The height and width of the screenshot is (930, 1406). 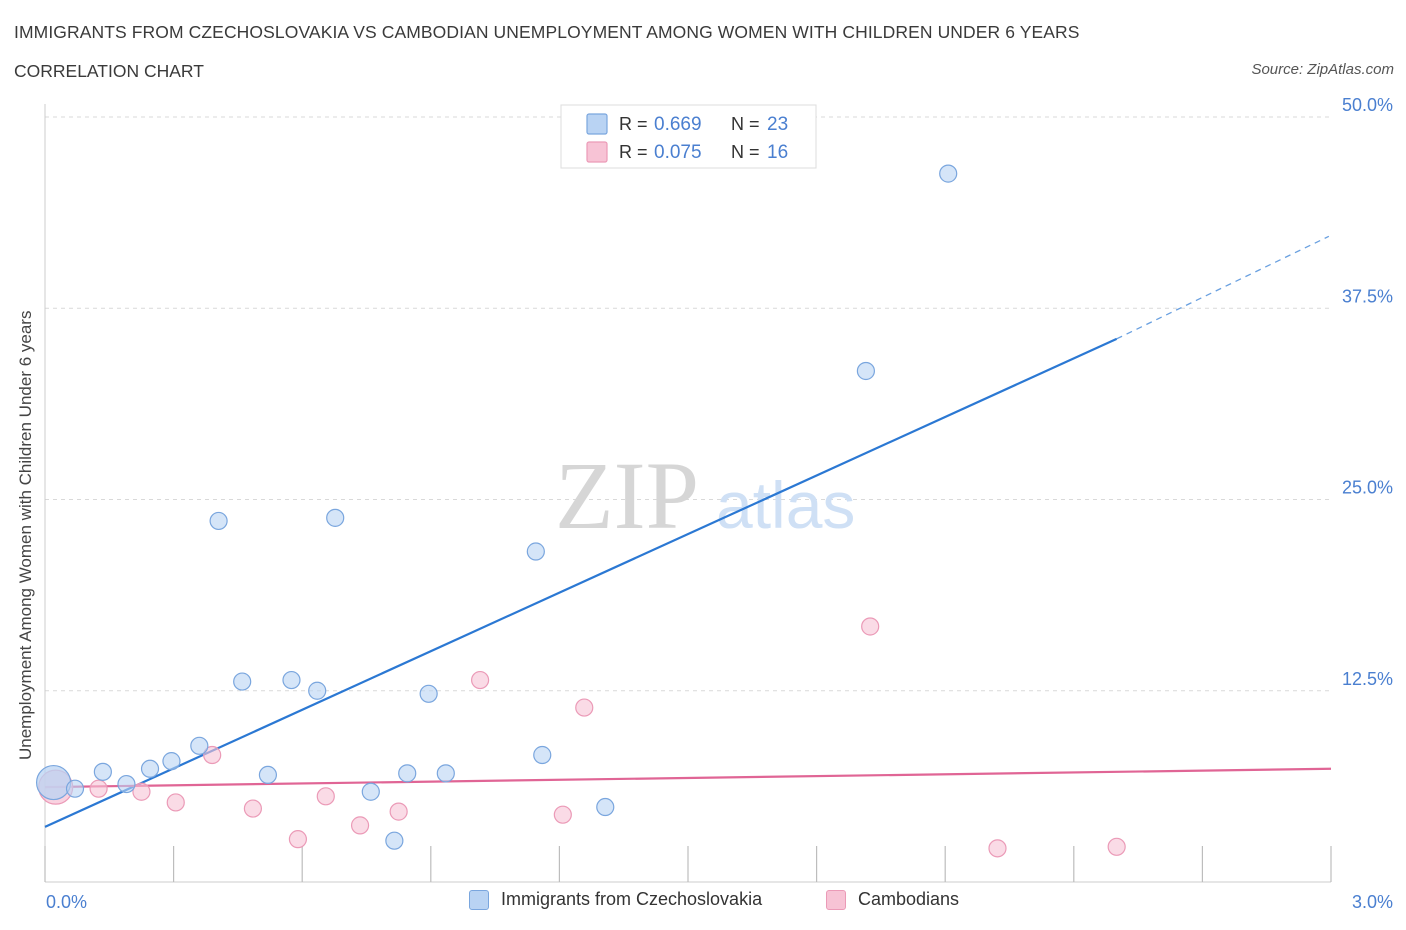 I want to click on stats-swatch-blue, so click(x=597, y=124).